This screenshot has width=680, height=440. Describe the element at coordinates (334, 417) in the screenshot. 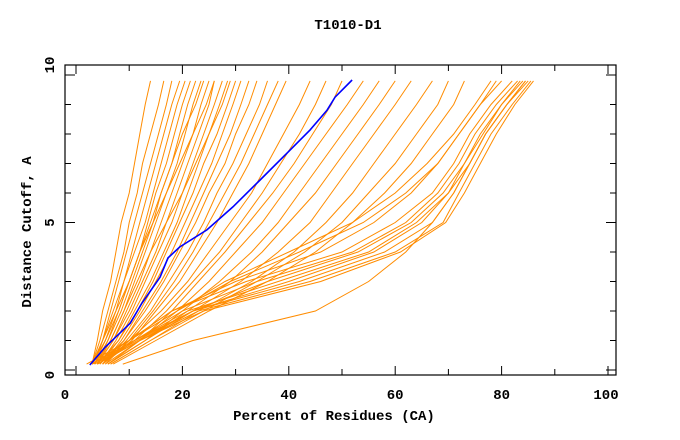

I see `x-axis-label: Percent of Residues (CA)` at that location.